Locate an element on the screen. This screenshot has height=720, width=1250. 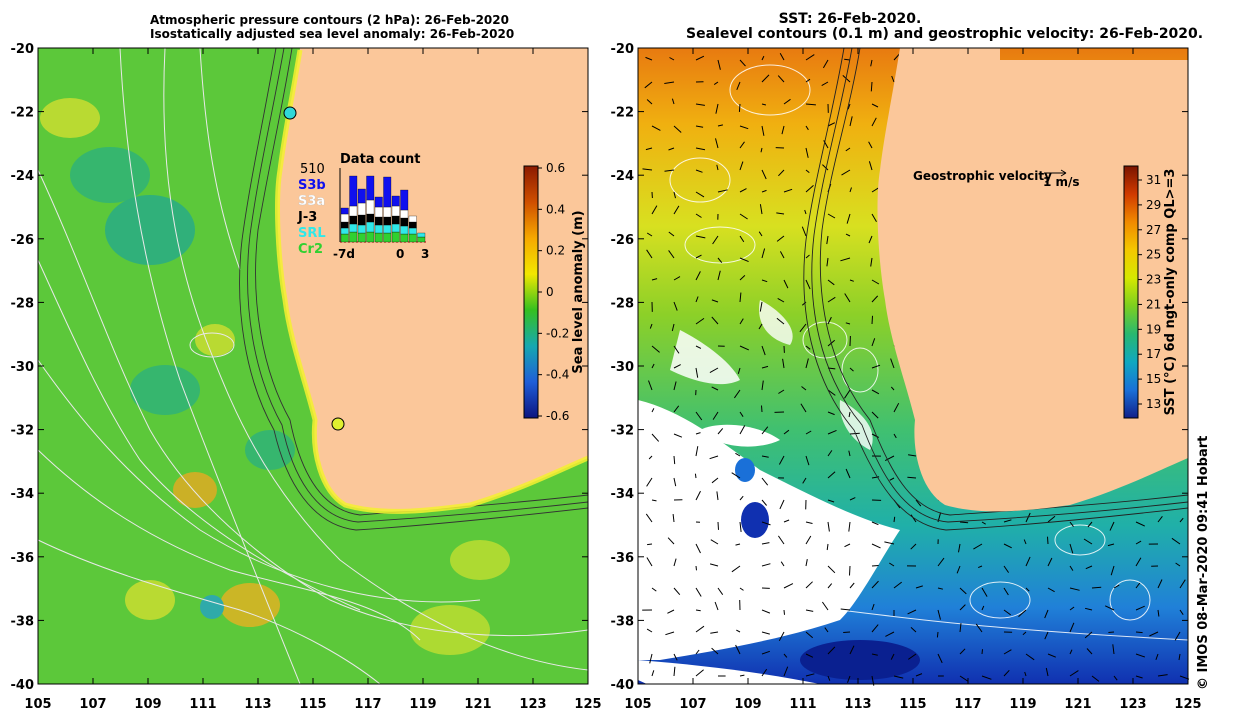
sla-colorbar is located at coordinates (531, 292).